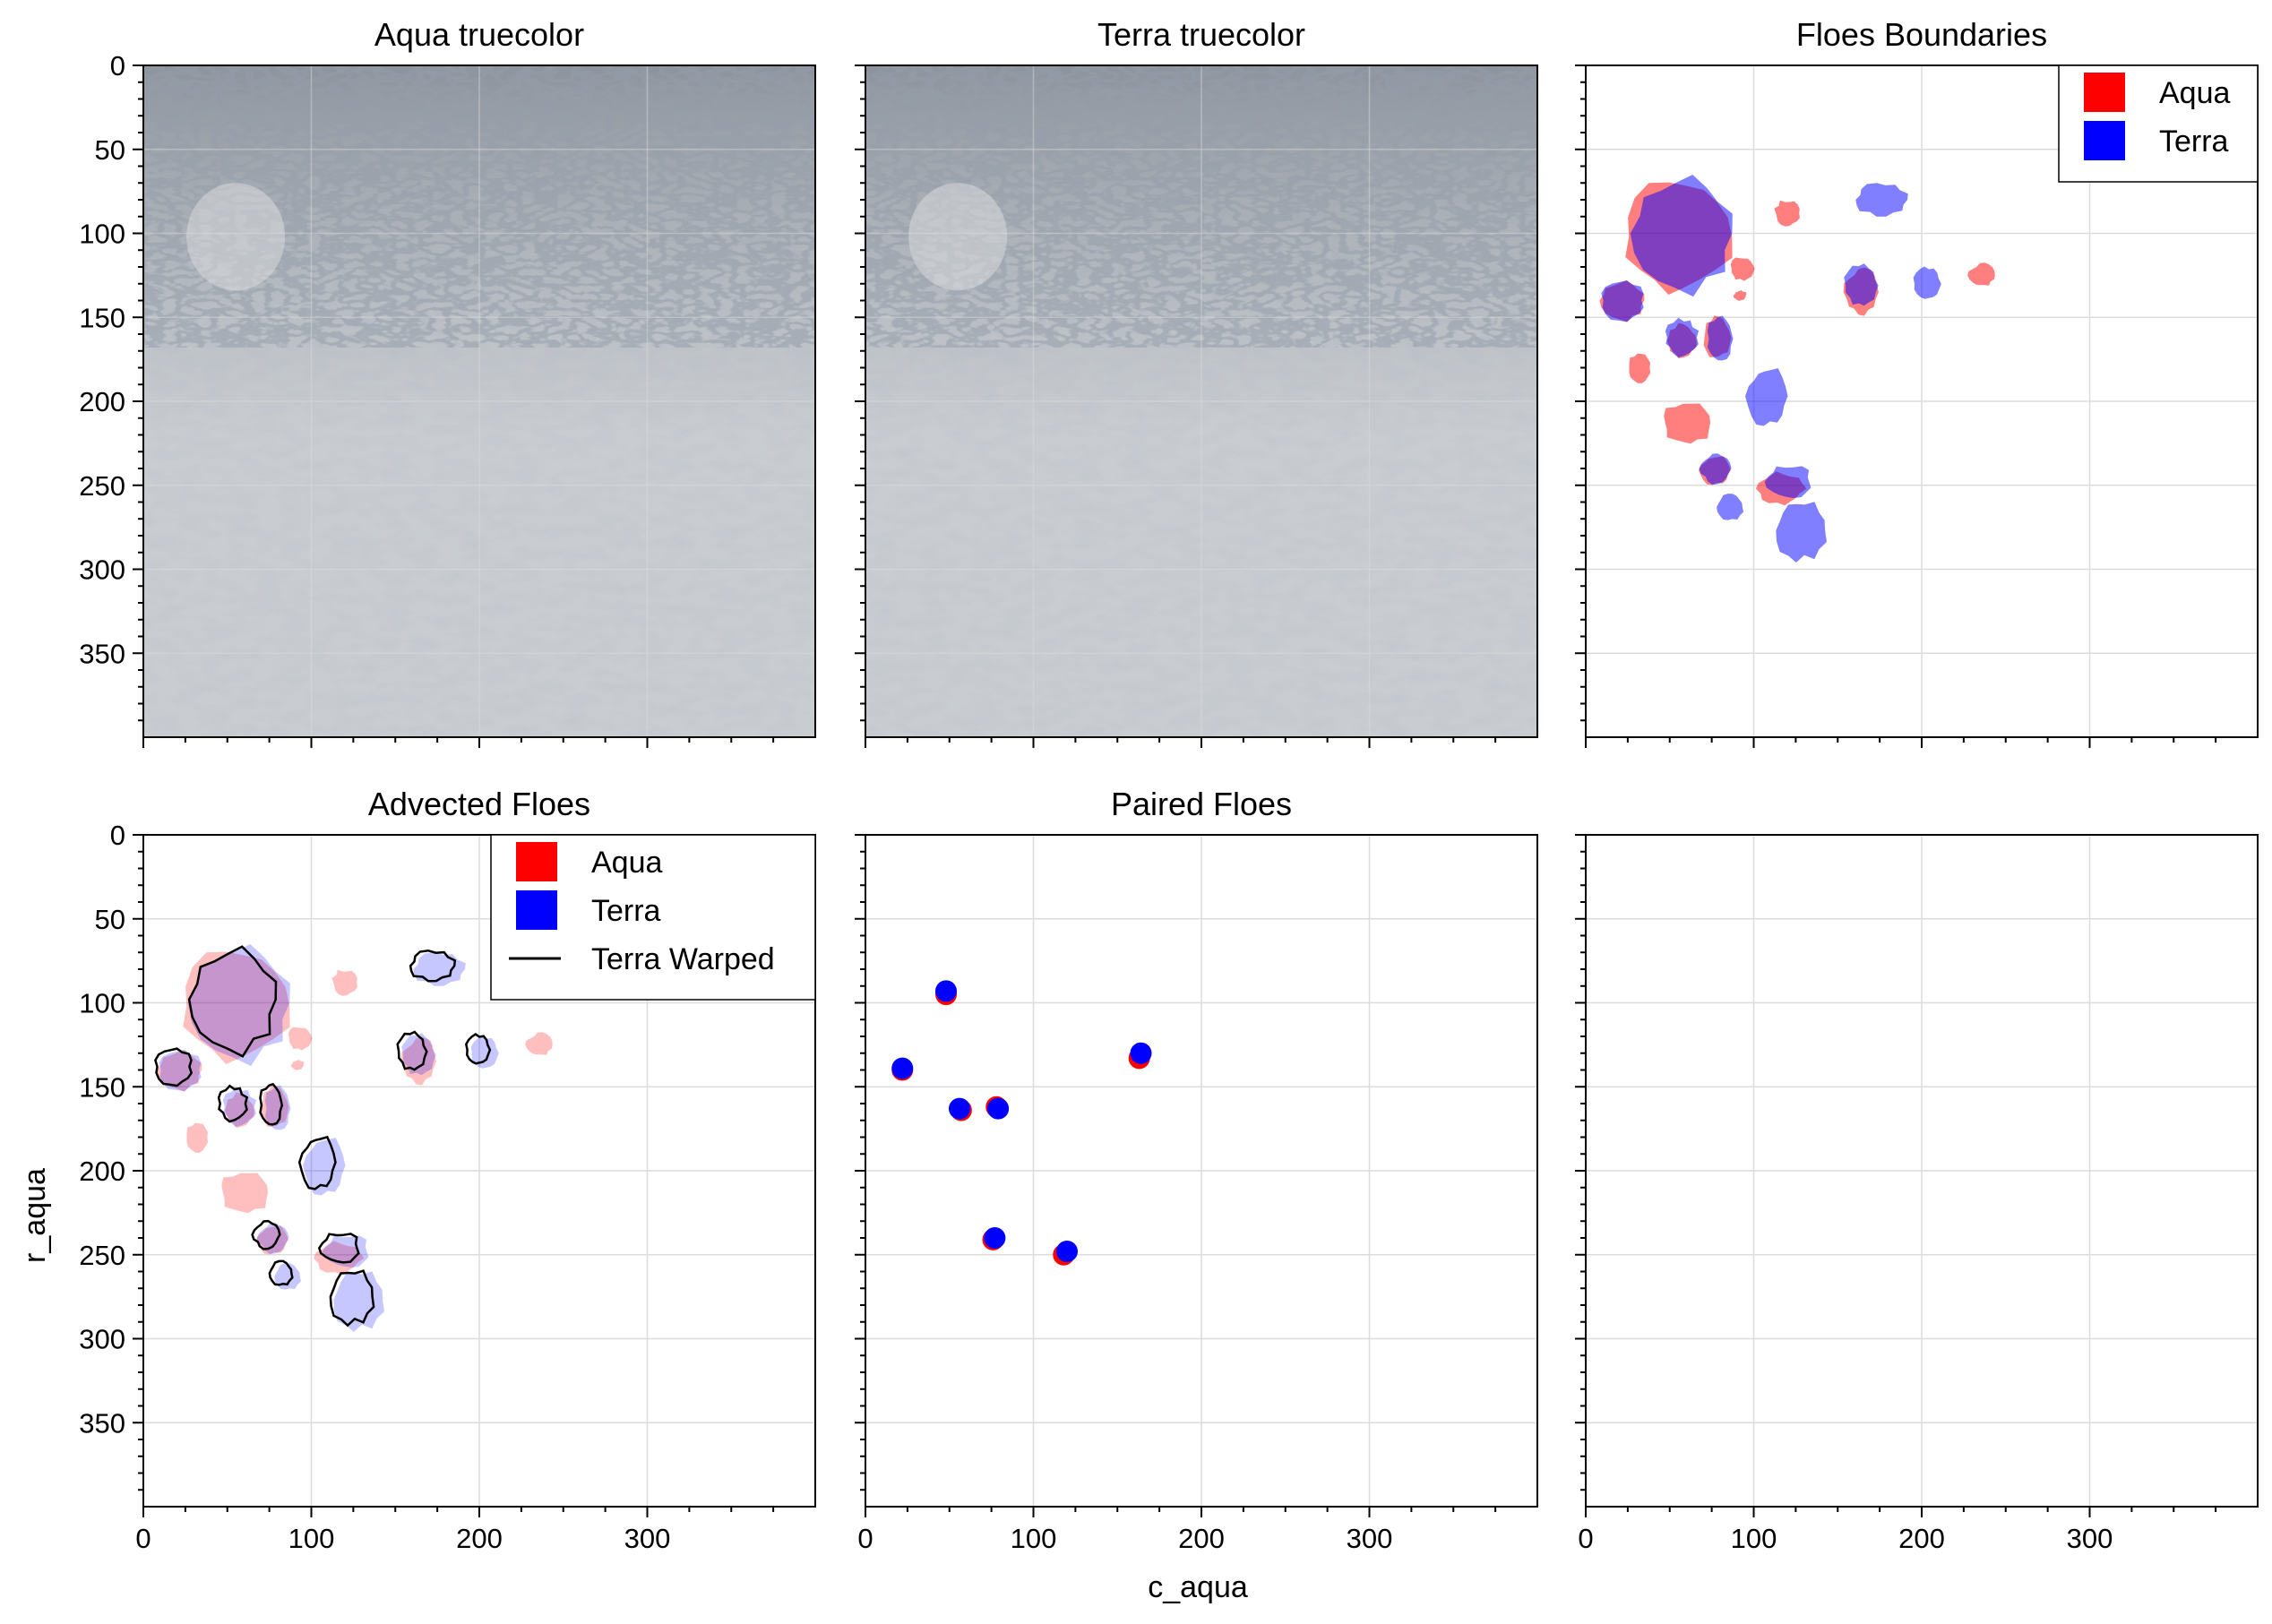 Image resolution: width=2272 pixels, height=1624 pixels. What do you see at coordinates (1921, 34) in the screenshot?
I see `panel-title: Floes Boundaries` at bounding box center [1921, 34].